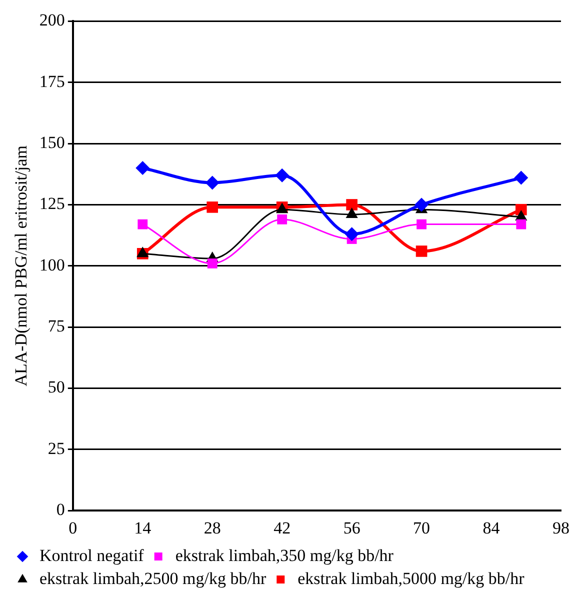  Describe the element at coordinates (153, 578) in the screenshot. I see `legend-label: ekstrak limbah,2500 mg/kg bb/hr` at that location.